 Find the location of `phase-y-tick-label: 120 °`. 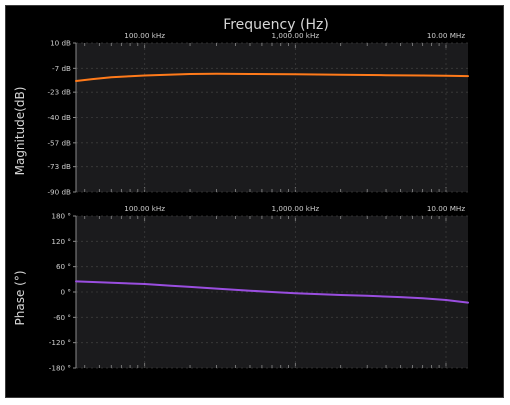

phase-y-tick-label: 120 ° is located at coordinates (61, 241).